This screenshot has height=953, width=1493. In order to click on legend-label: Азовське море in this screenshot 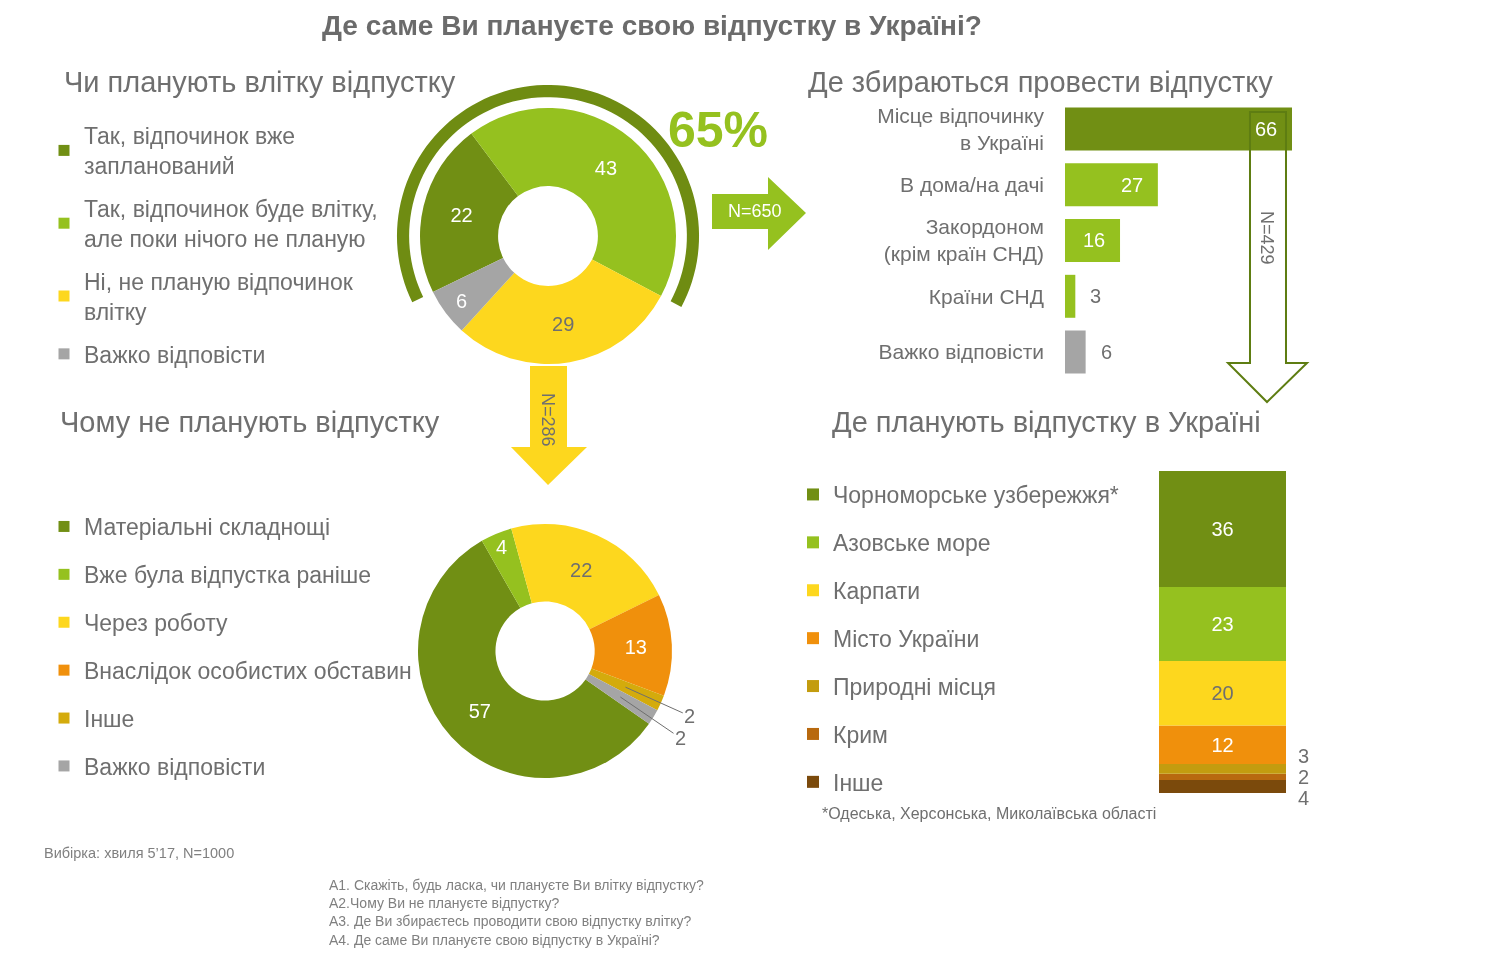, I will do `click(912, 543)`.